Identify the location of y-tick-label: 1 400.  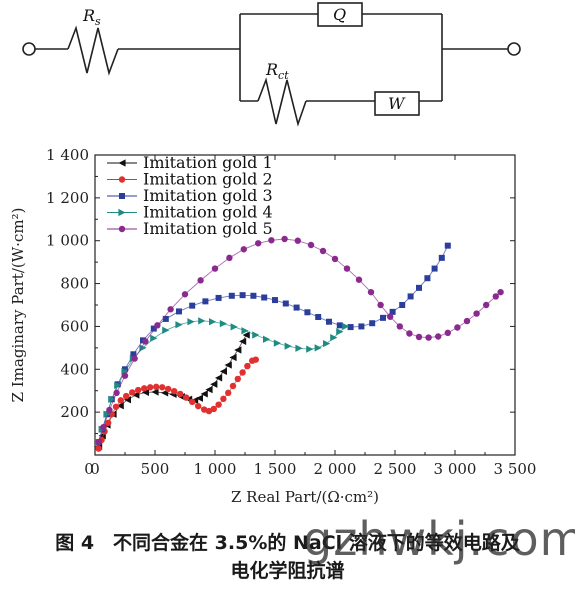
(67, 155).